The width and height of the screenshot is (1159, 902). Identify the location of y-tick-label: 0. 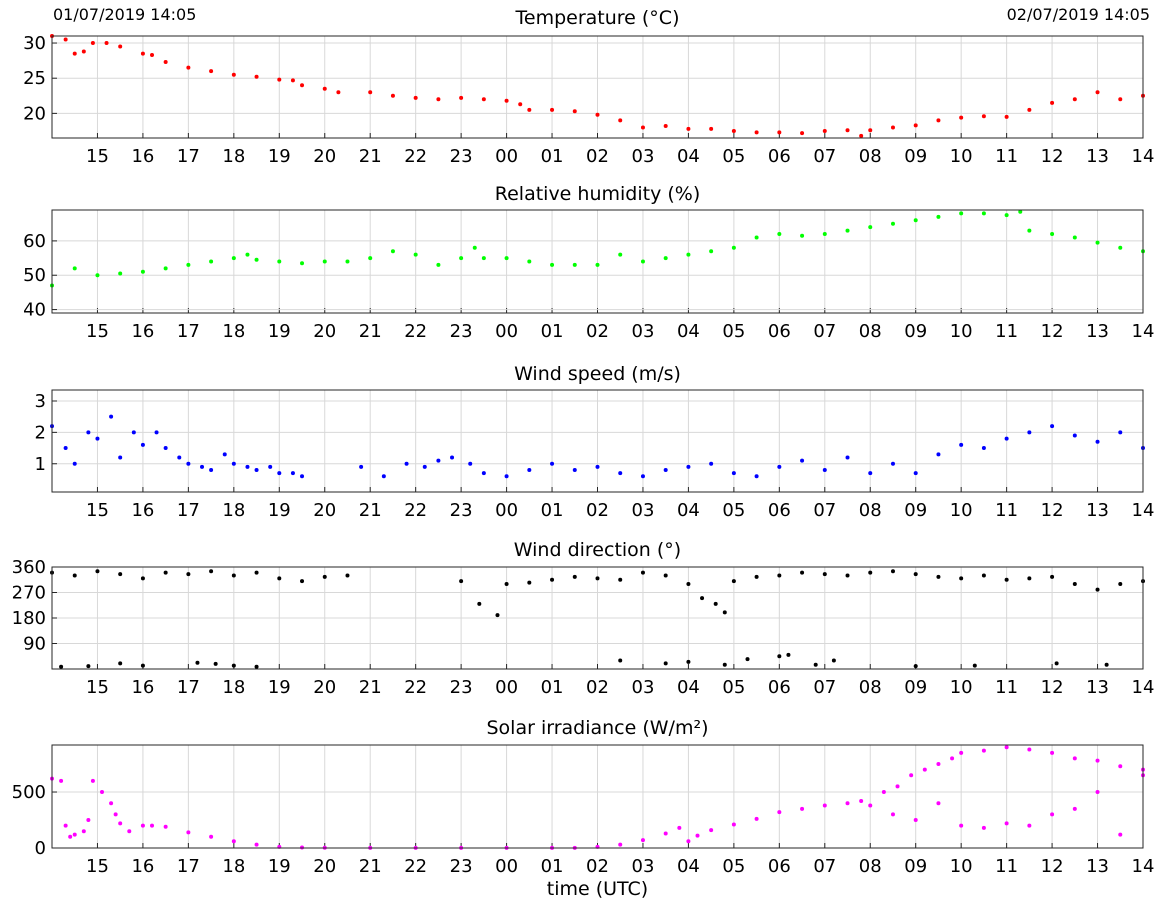
(40, 848).